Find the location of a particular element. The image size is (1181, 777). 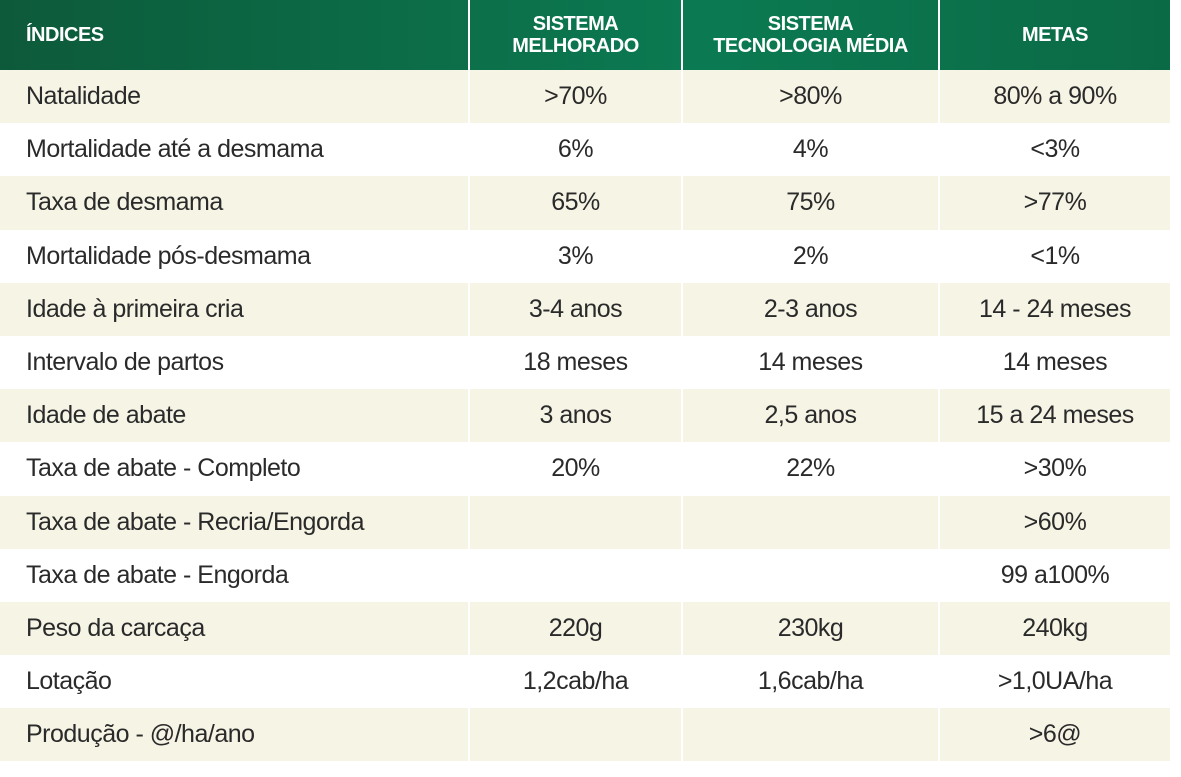

table-cell: 2-3 anos is located at coordinates (811, 309).